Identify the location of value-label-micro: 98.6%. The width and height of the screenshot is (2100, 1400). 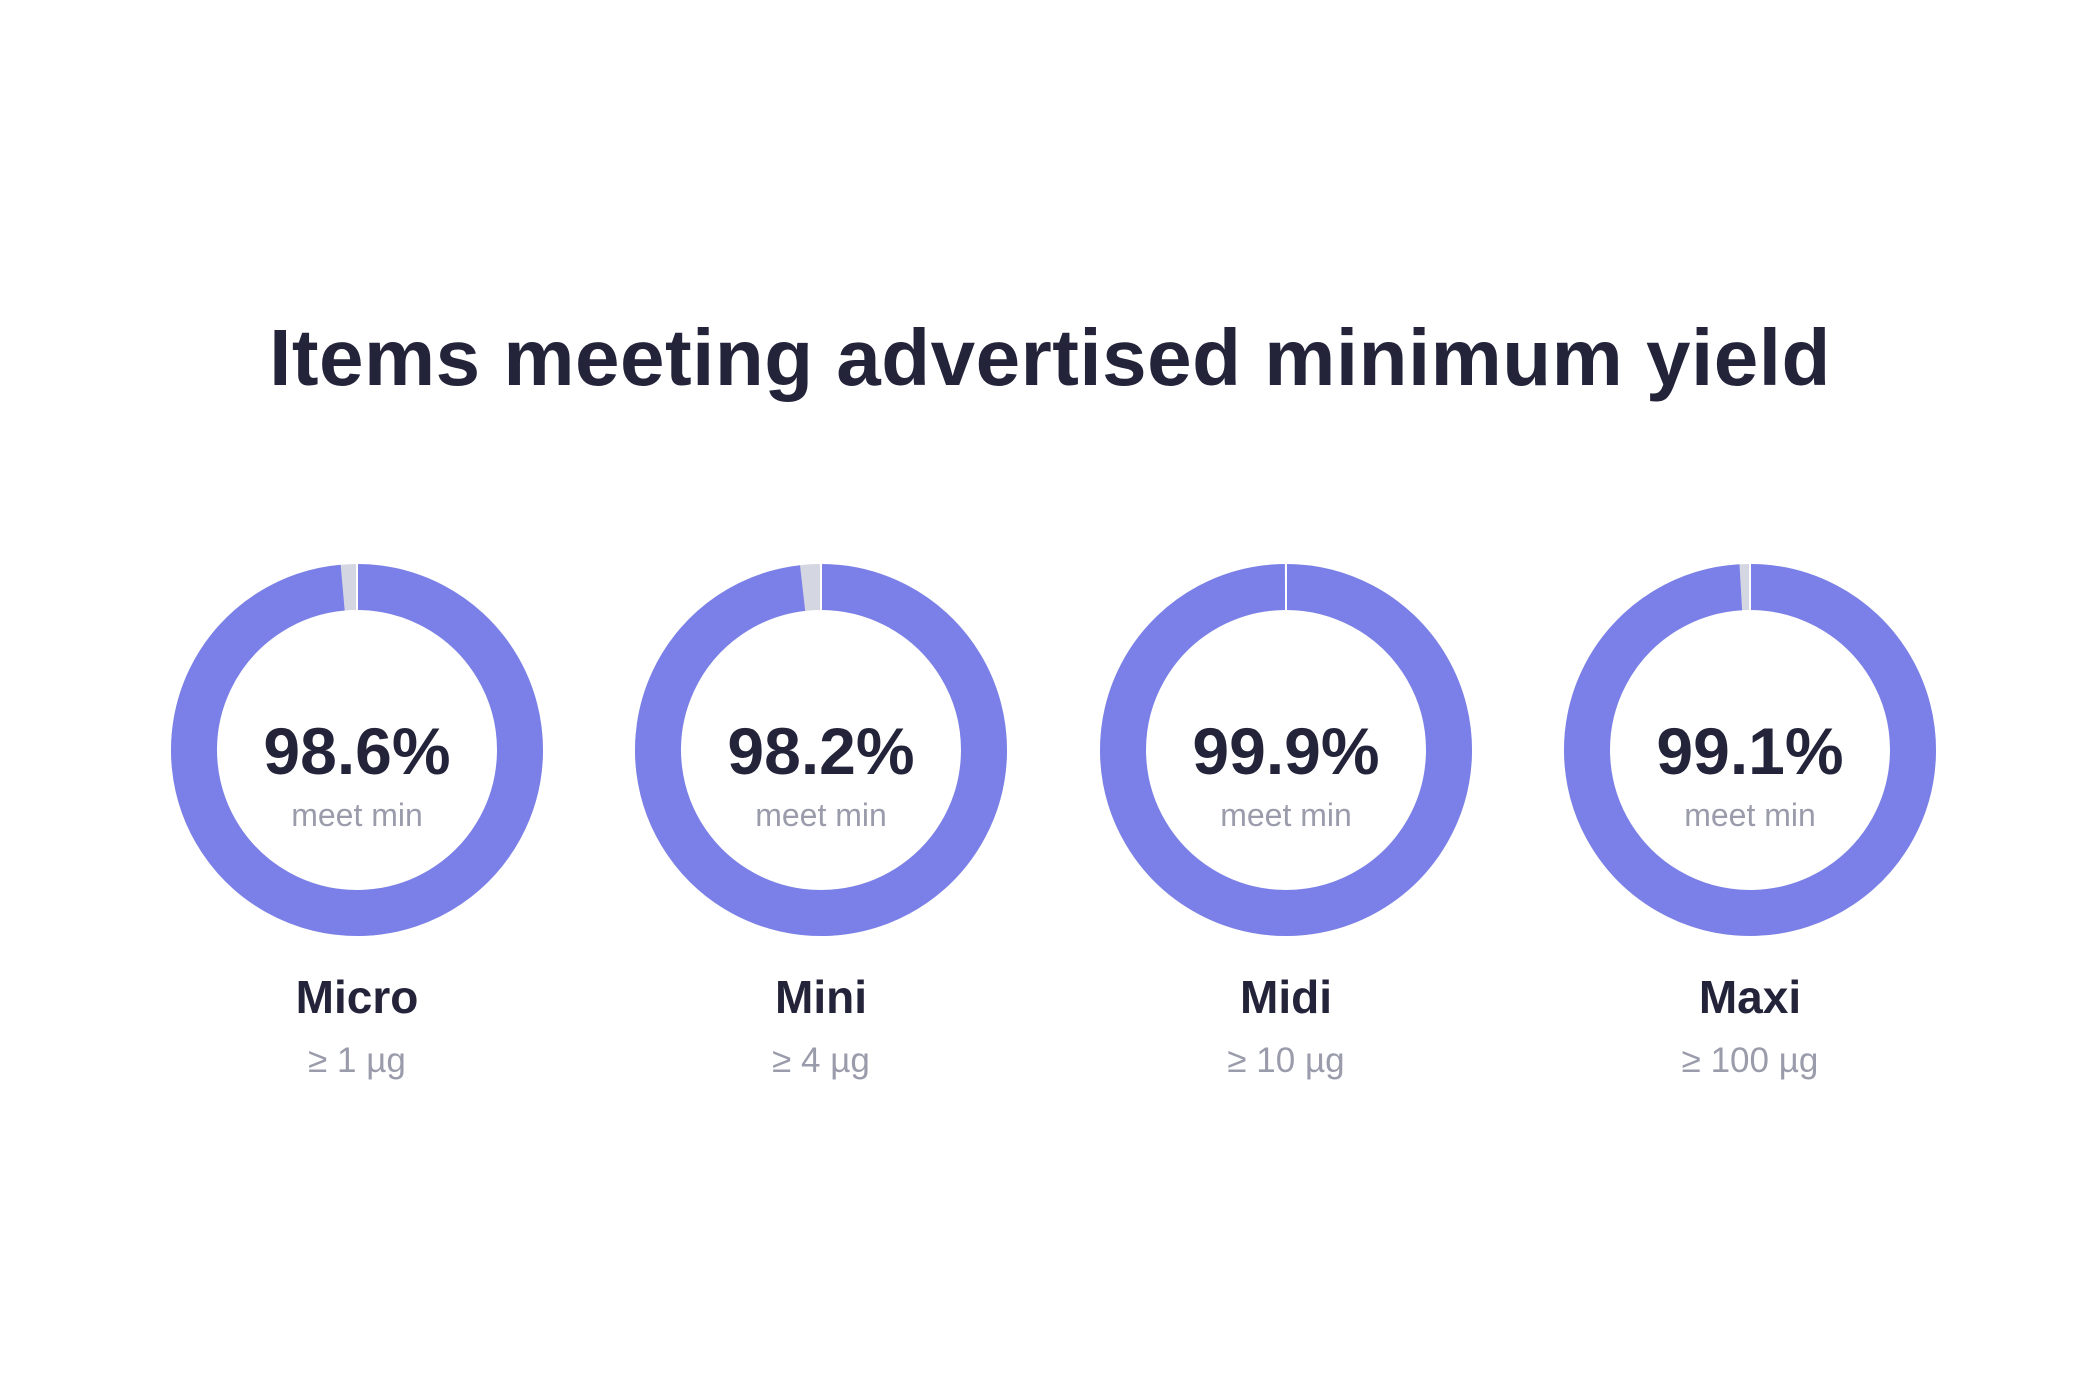
(356, 751).